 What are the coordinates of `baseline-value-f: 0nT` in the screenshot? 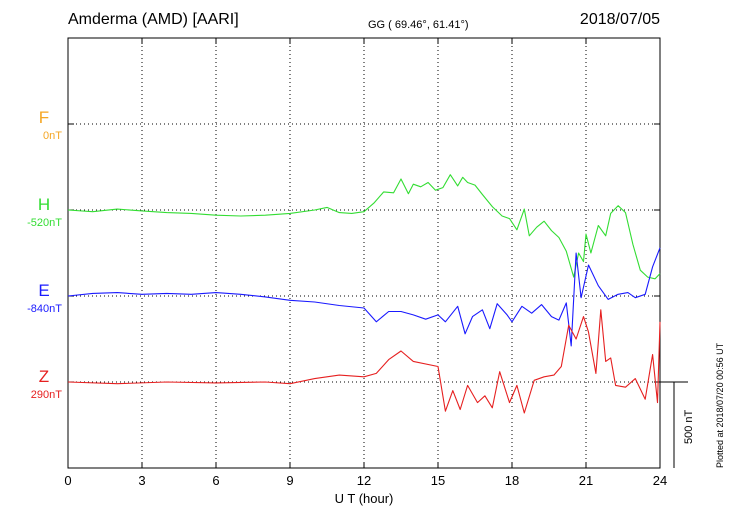 It's located at (52, 136).